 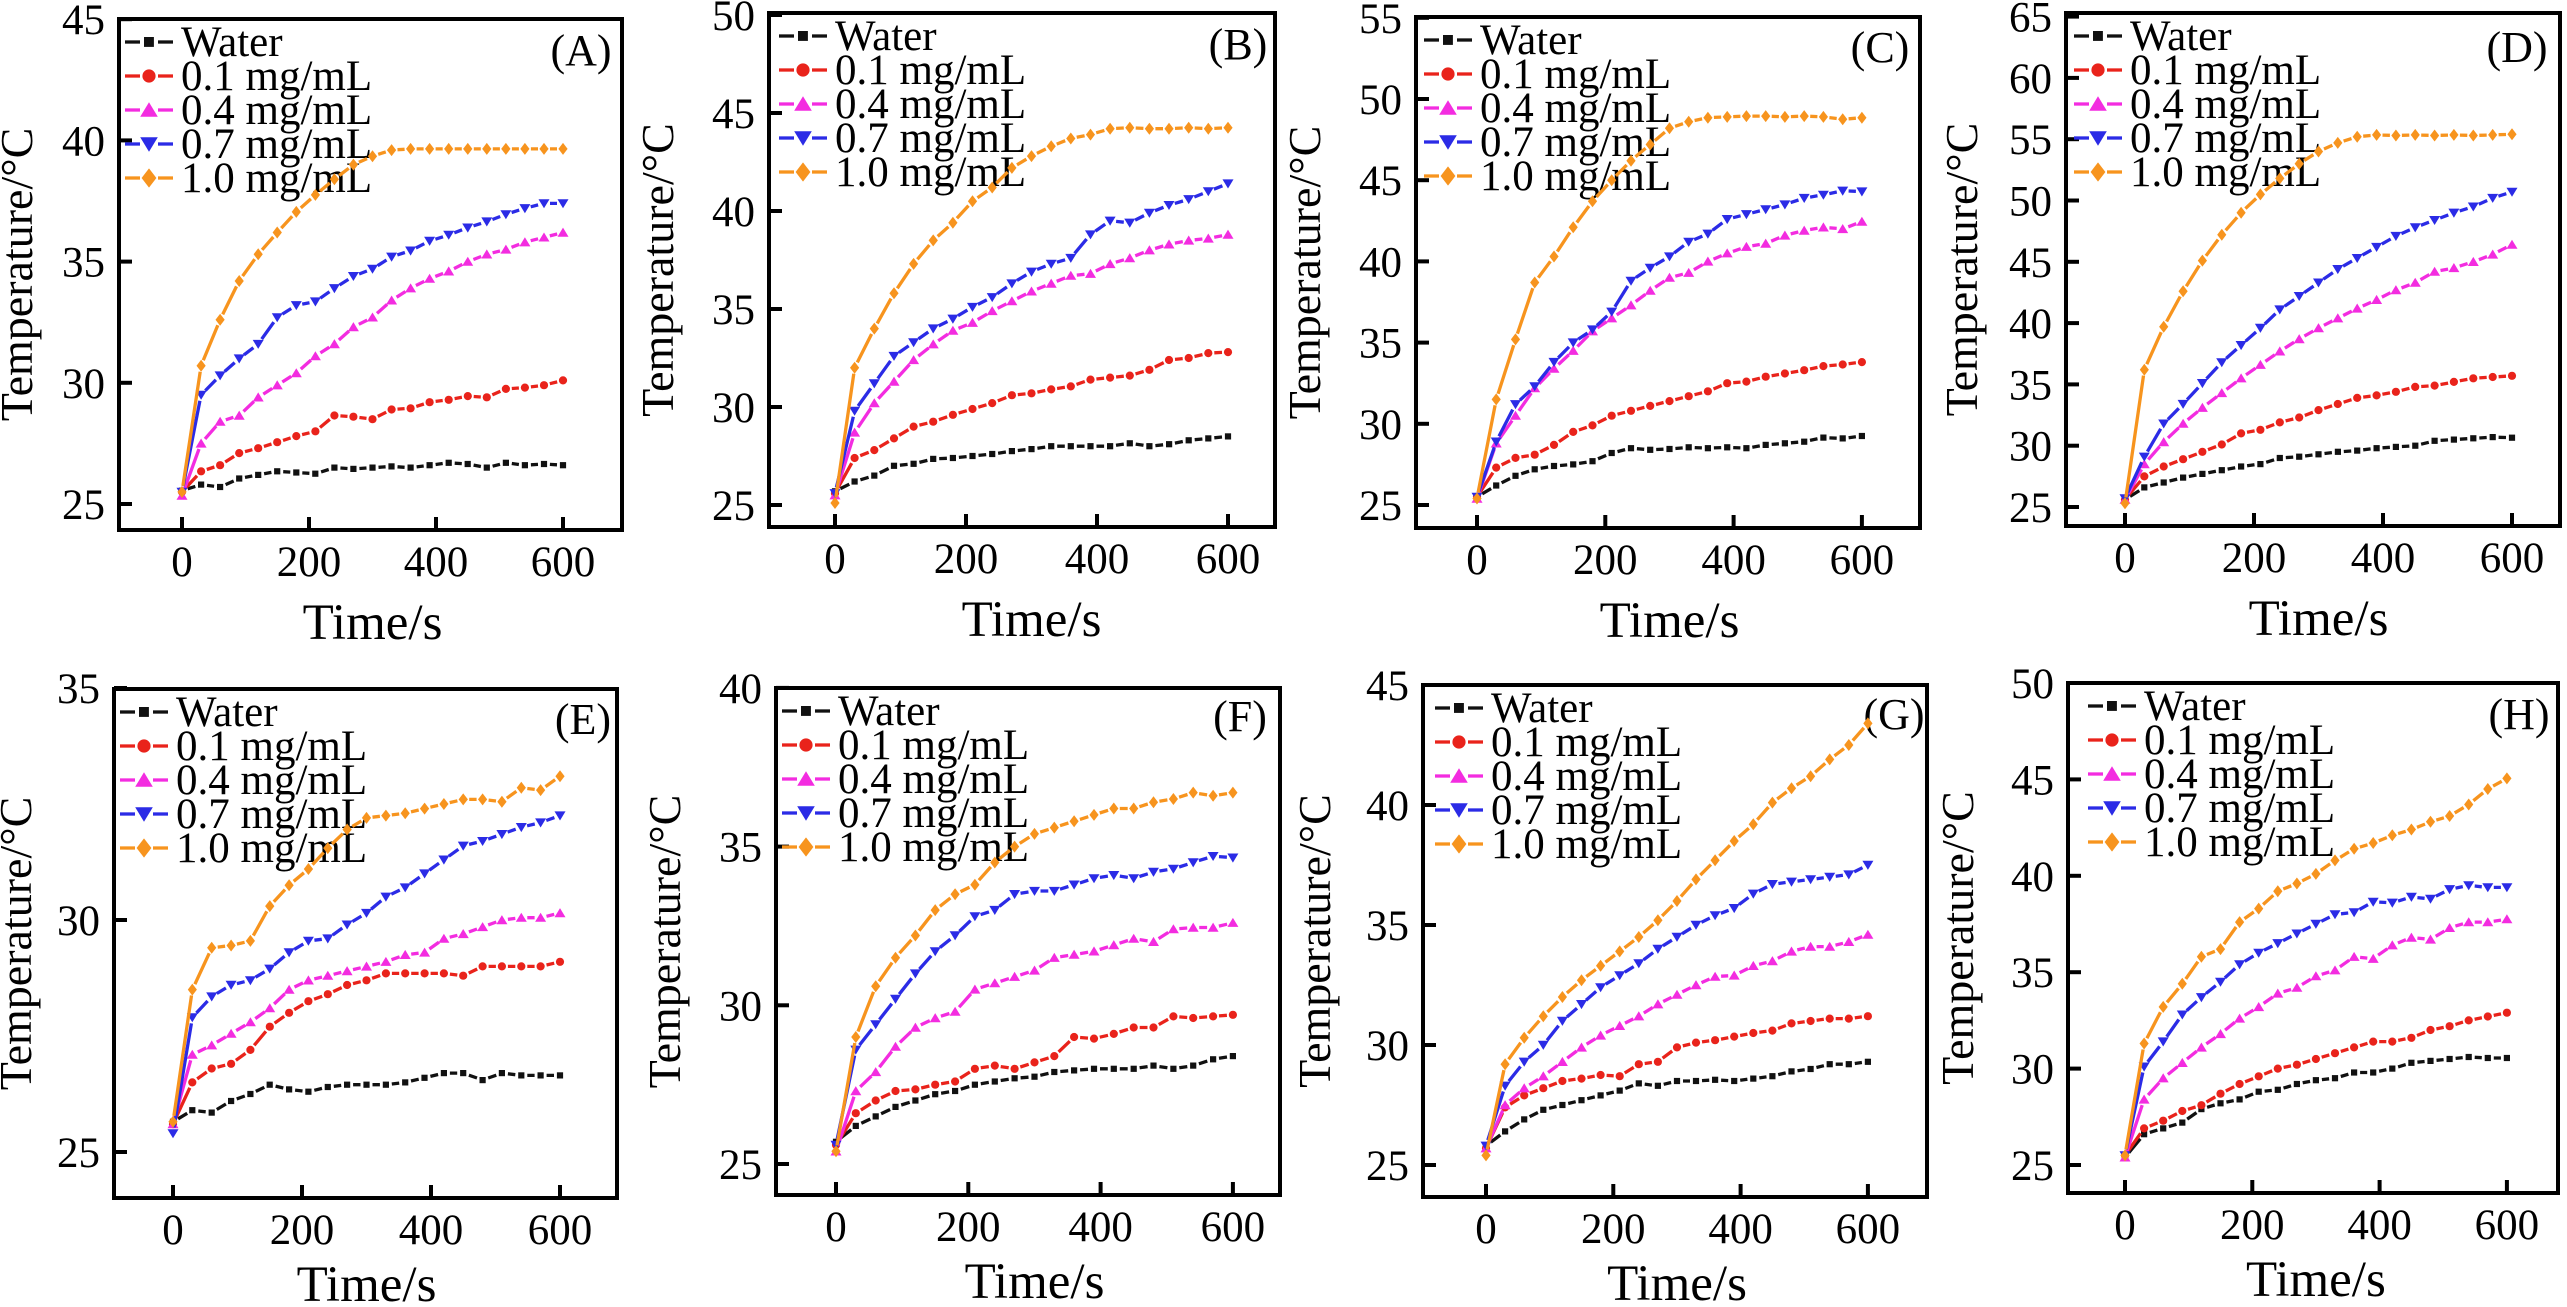 I want to click on svg-text: (F), so click(x=1240, y=716).